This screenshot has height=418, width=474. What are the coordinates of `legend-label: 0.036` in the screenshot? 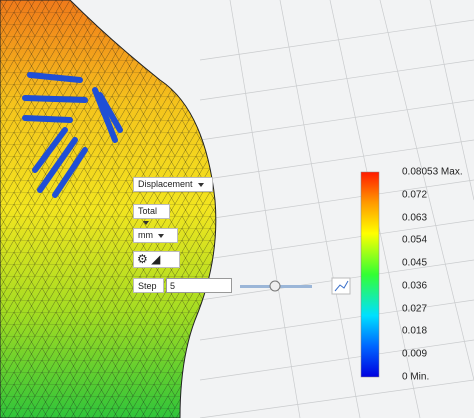 It's located at (415, 286).